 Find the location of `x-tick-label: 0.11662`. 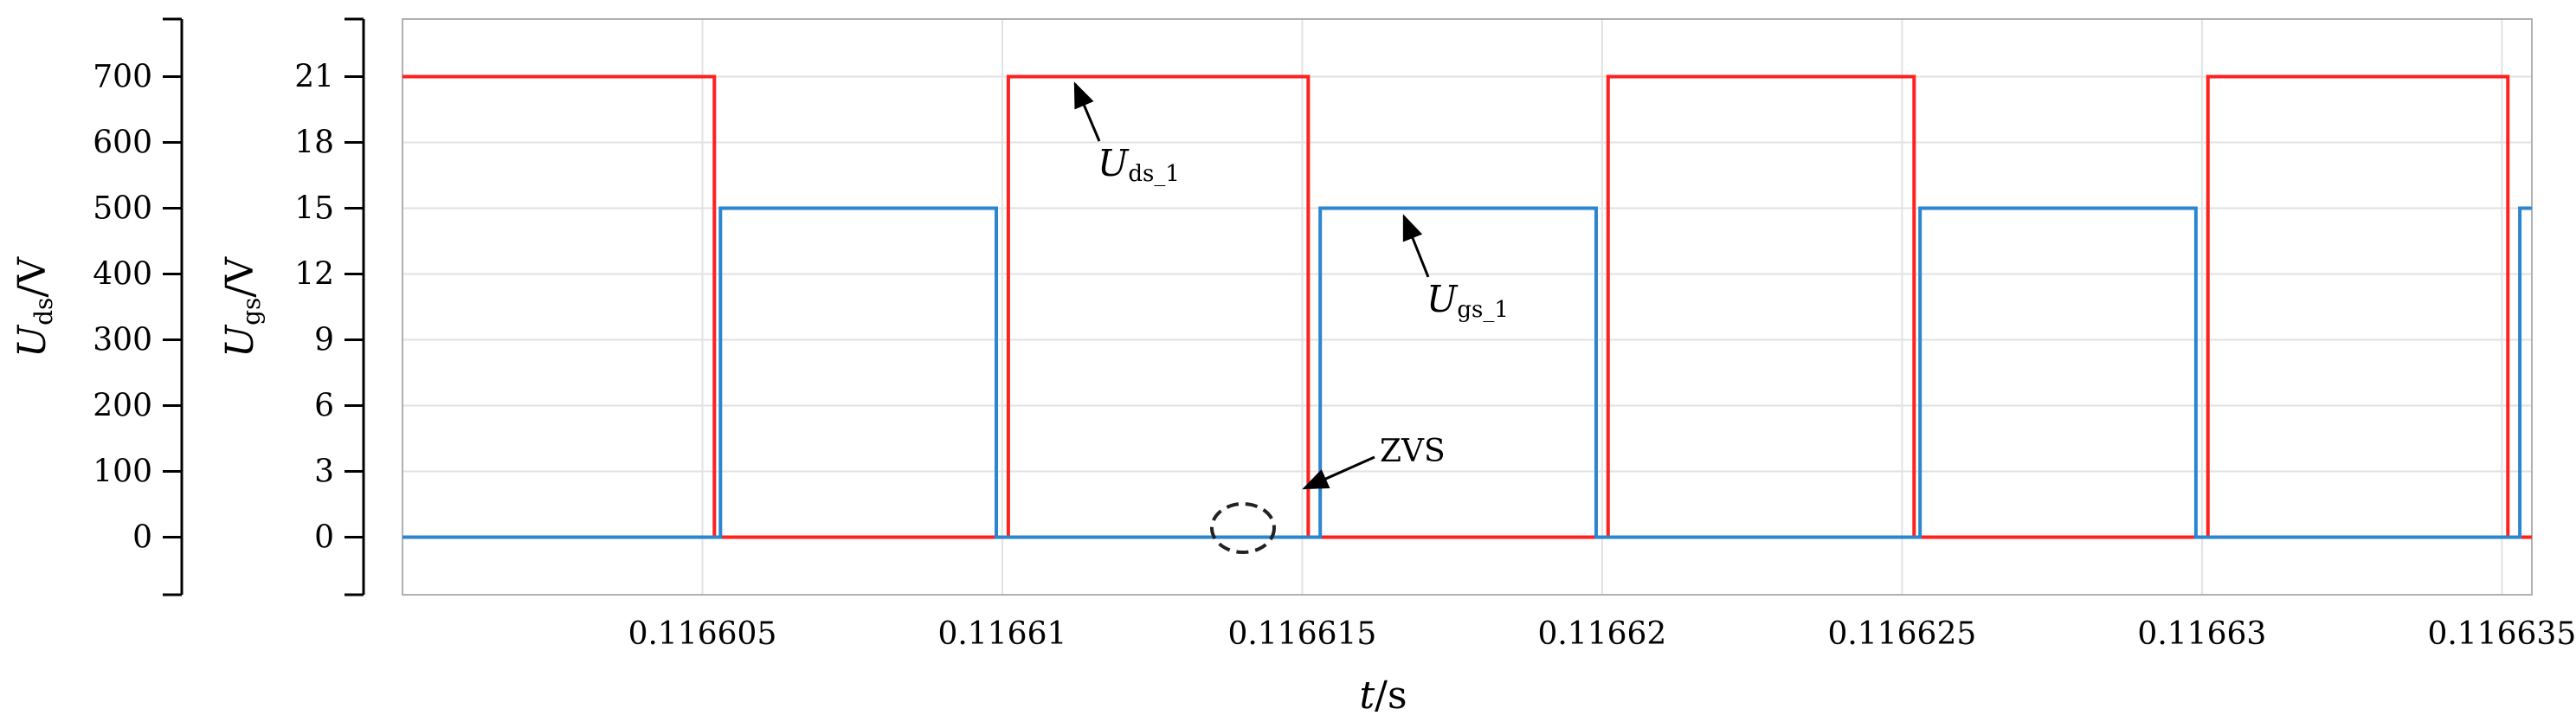

x-tick-label: 0.11662 is located at coordinates (1601, 634).